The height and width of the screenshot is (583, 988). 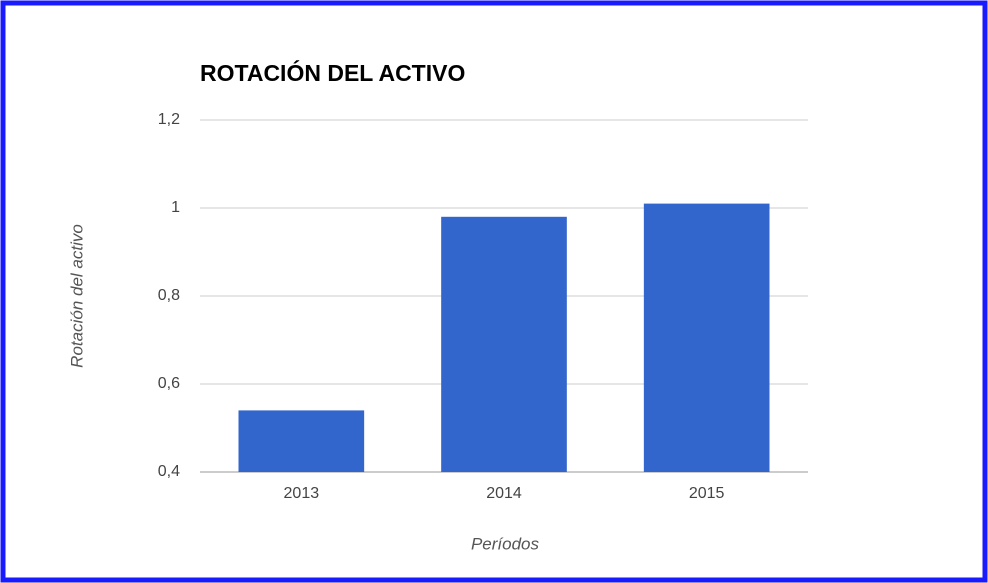 What do you see at coordinates (169, 119) in the screenshot?
I see `y-tick-label: 1,2` at bounding box center [169, 119].